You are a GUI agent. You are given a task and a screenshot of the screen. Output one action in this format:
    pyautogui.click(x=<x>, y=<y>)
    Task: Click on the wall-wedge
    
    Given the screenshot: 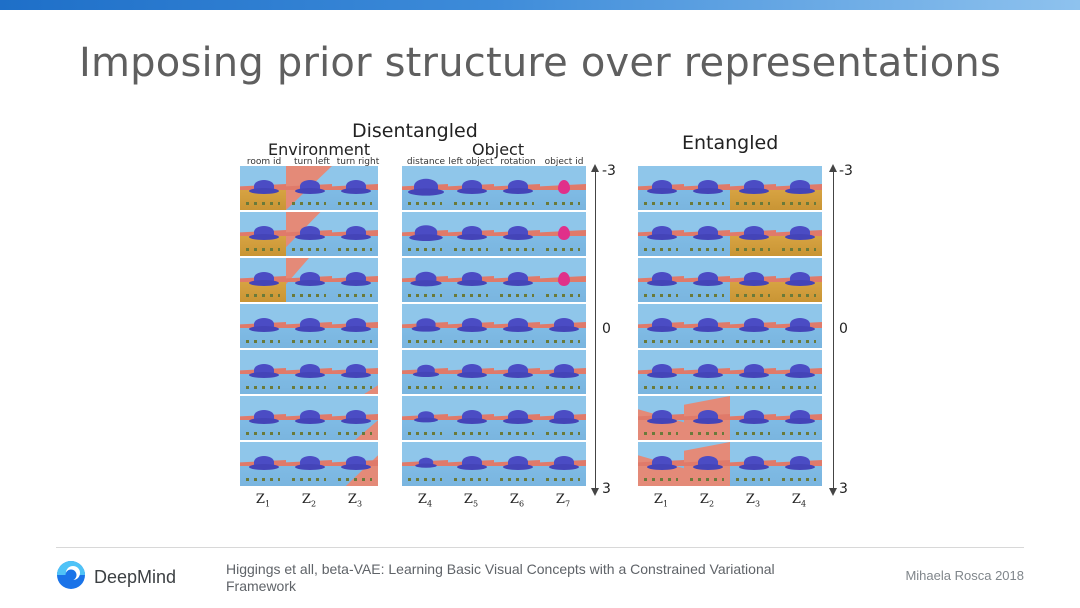 What is the action you would take?
    pyautogui.click(x=371, y=389)
    